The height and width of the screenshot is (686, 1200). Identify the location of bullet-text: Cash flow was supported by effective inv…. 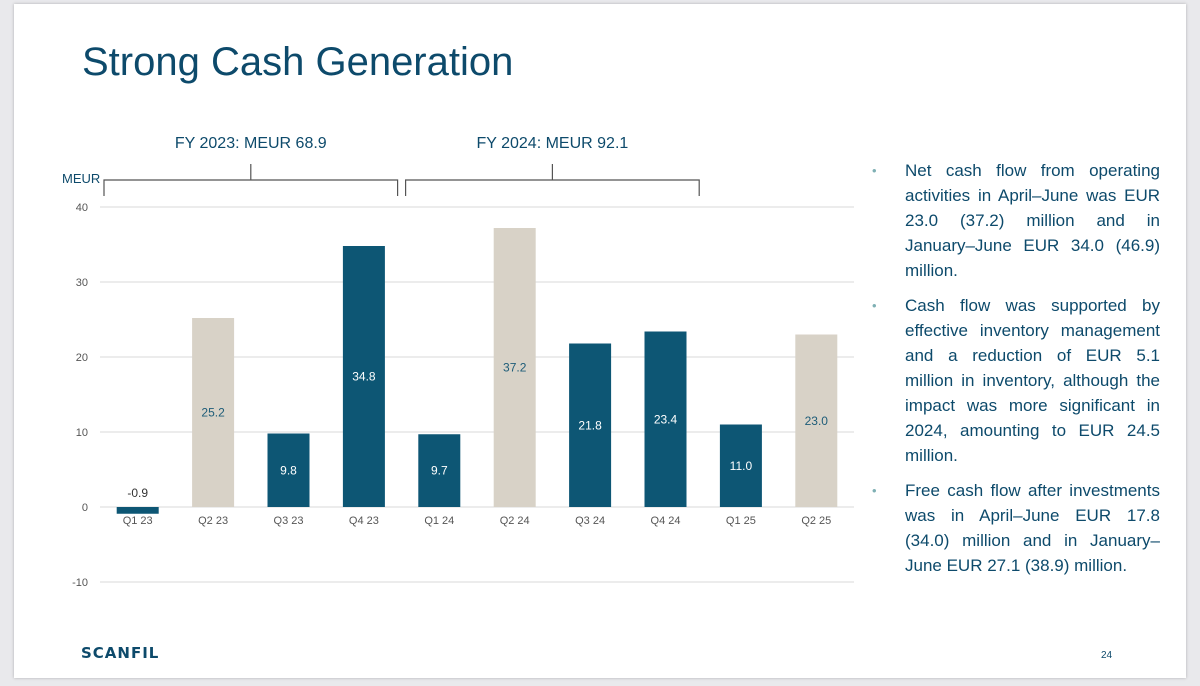
(1032, 380).